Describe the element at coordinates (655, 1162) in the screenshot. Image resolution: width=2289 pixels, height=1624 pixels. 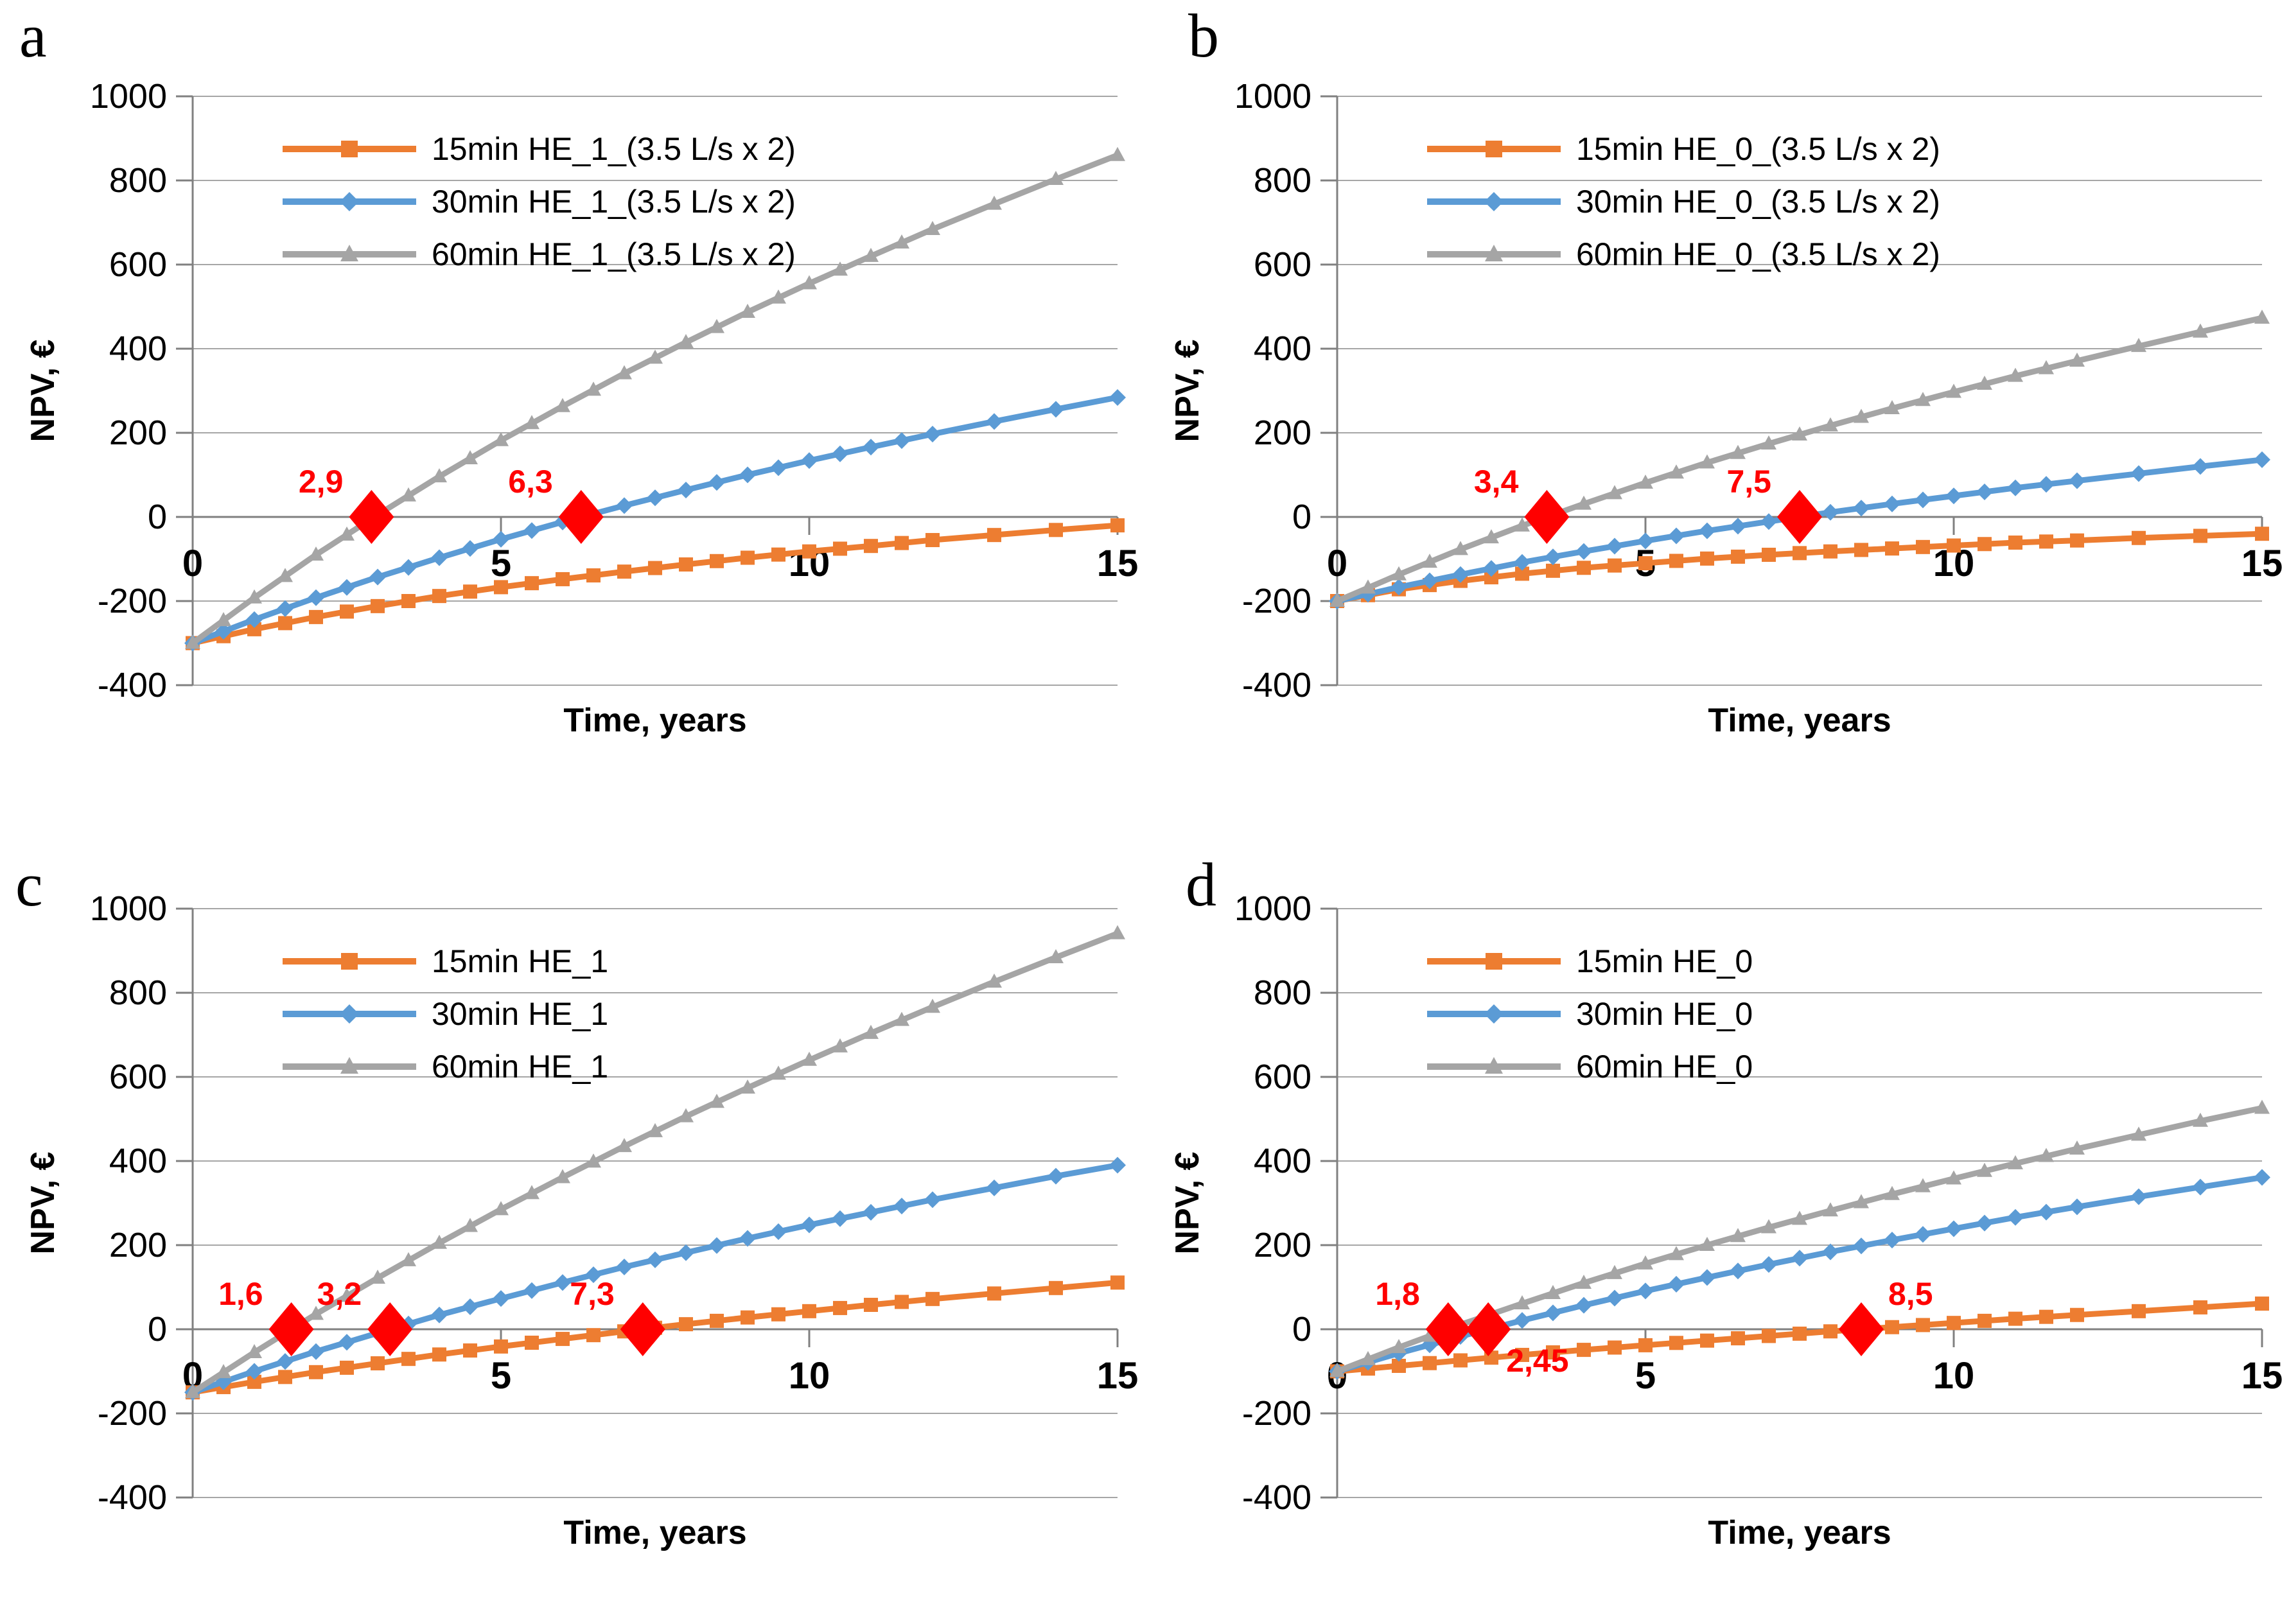
I see `series-gray` at that location.